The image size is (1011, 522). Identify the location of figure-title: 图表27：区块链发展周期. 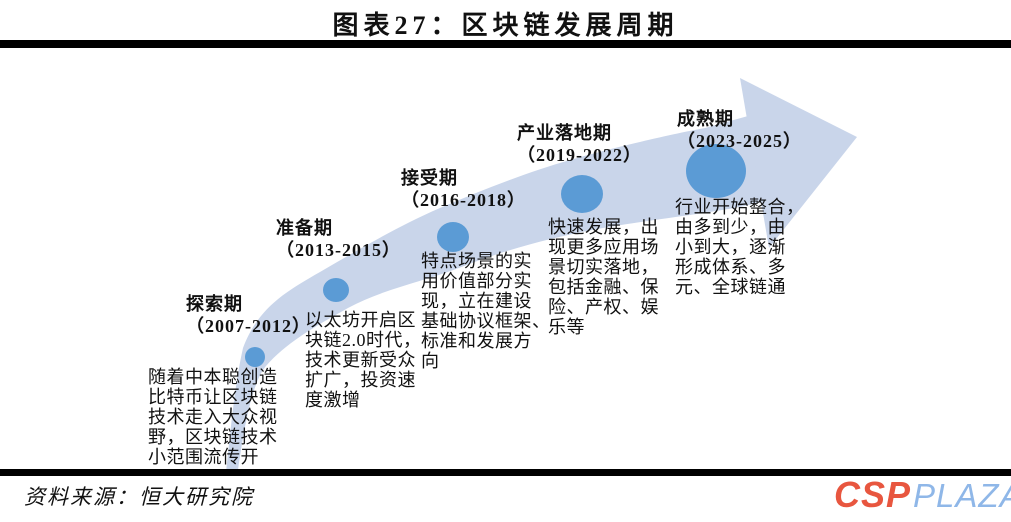
(505, 25).